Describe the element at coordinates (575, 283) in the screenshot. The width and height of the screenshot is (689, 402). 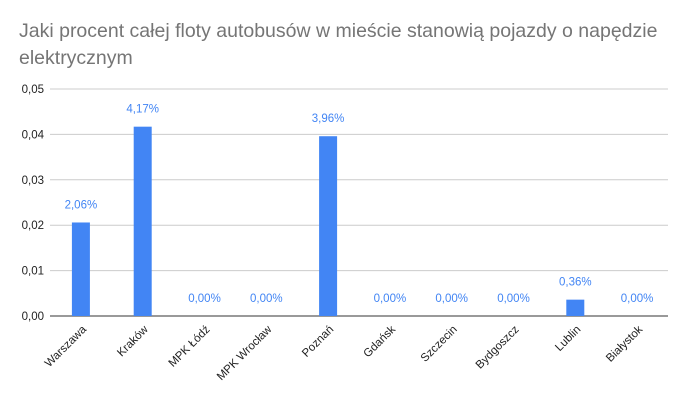
I see `data-label: 0,36%` at that location.